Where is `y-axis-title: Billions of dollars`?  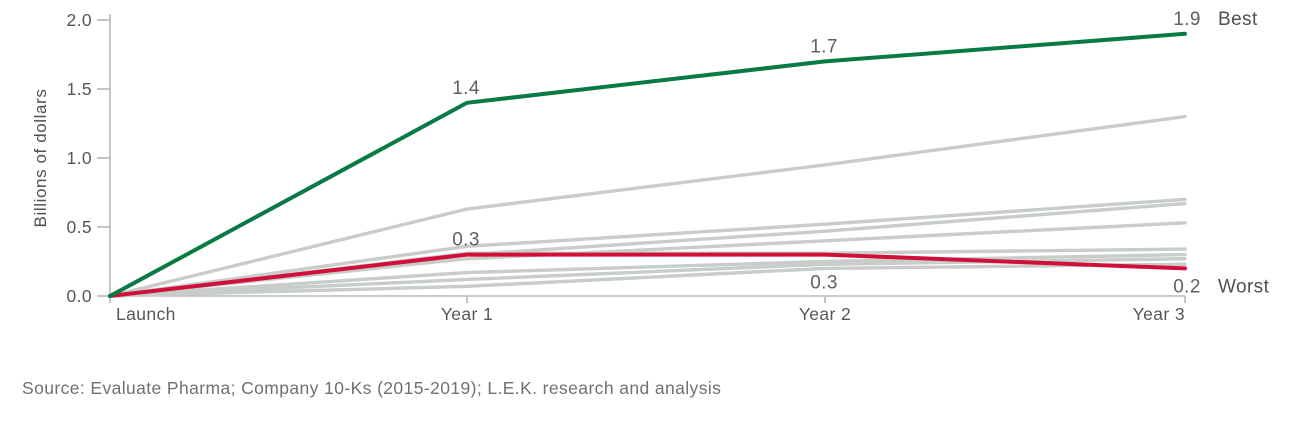 y-axis-title: Billions of dollars is located at coordinates (40, 158).